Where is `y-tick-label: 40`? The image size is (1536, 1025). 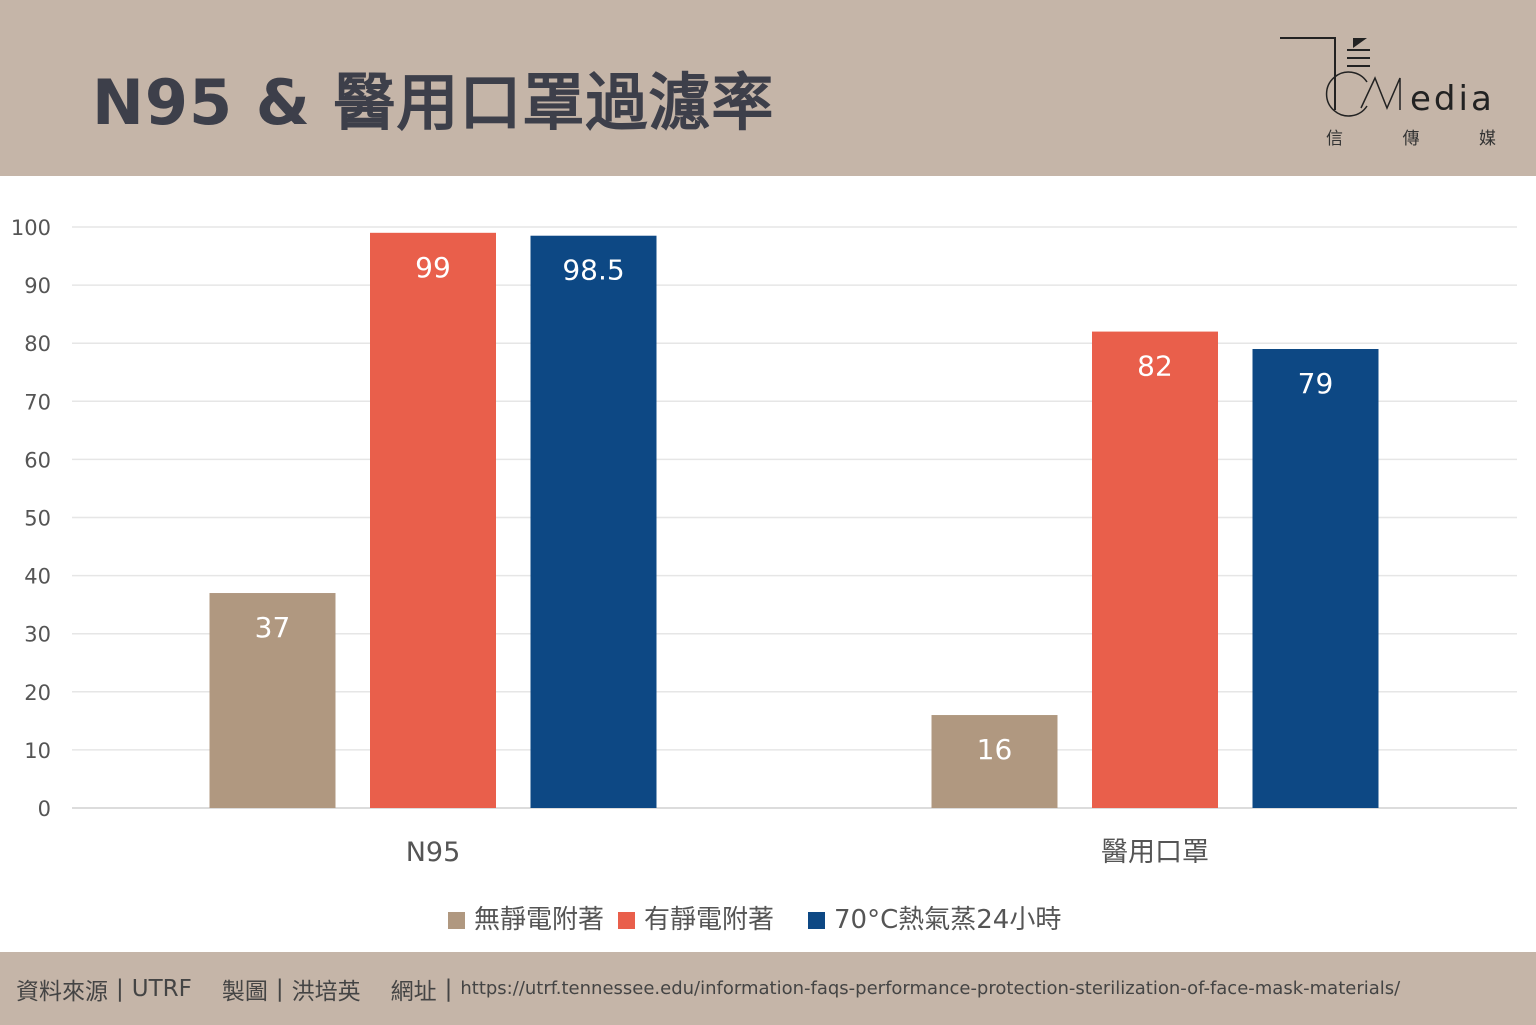 y-tick-label: 40 is located at coordinates (37, 577).